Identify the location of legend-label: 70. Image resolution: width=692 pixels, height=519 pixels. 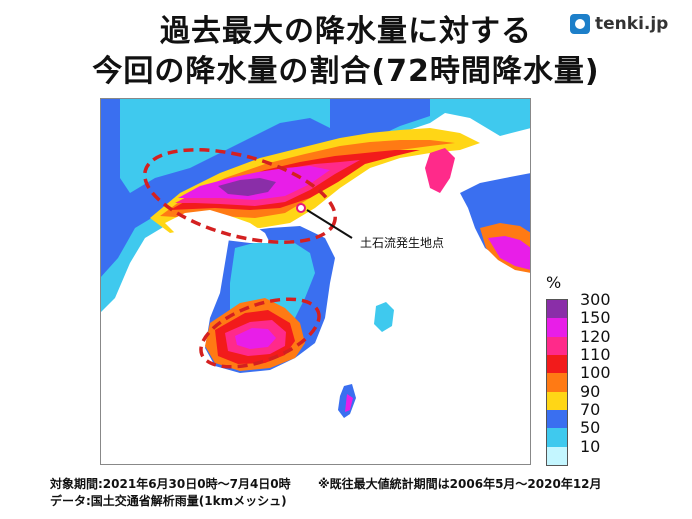
(590, 409).